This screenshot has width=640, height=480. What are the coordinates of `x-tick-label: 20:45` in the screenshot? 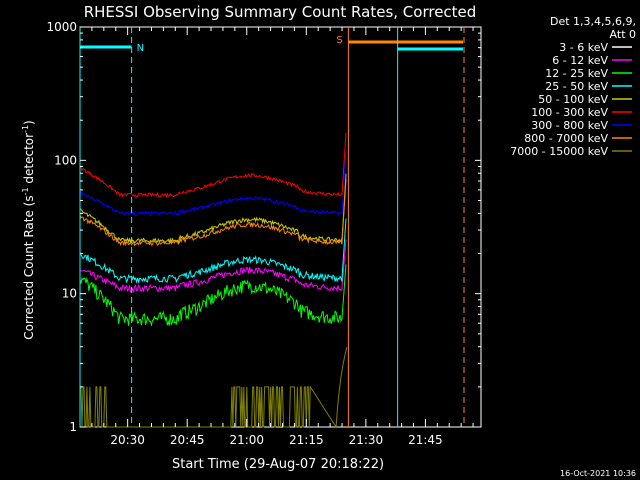 It's located at (187, 440).